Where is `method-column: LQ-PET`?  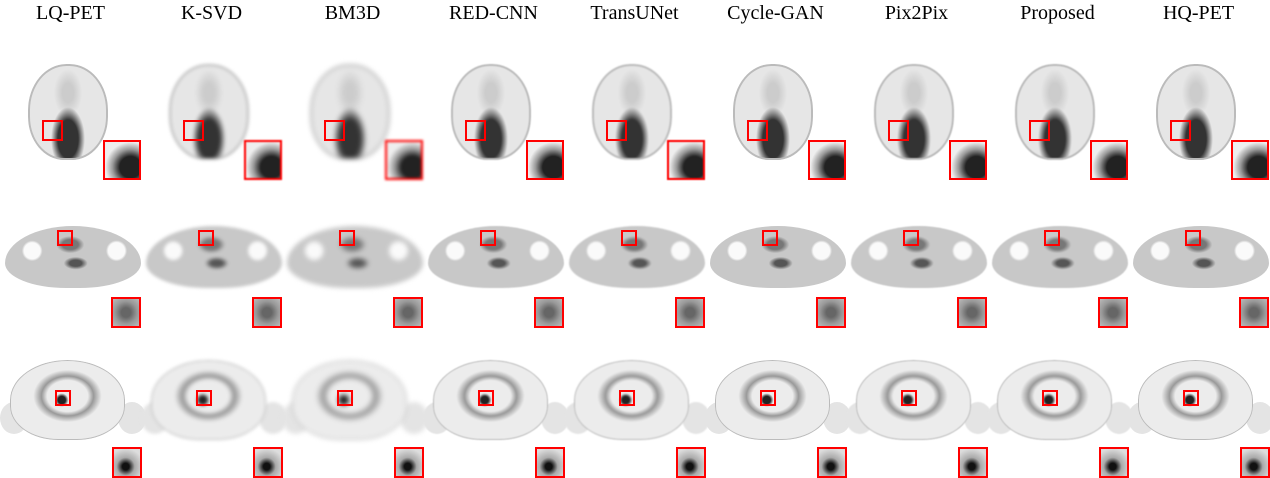 method-column: LQ-PET is located at coordinates (73, 239).